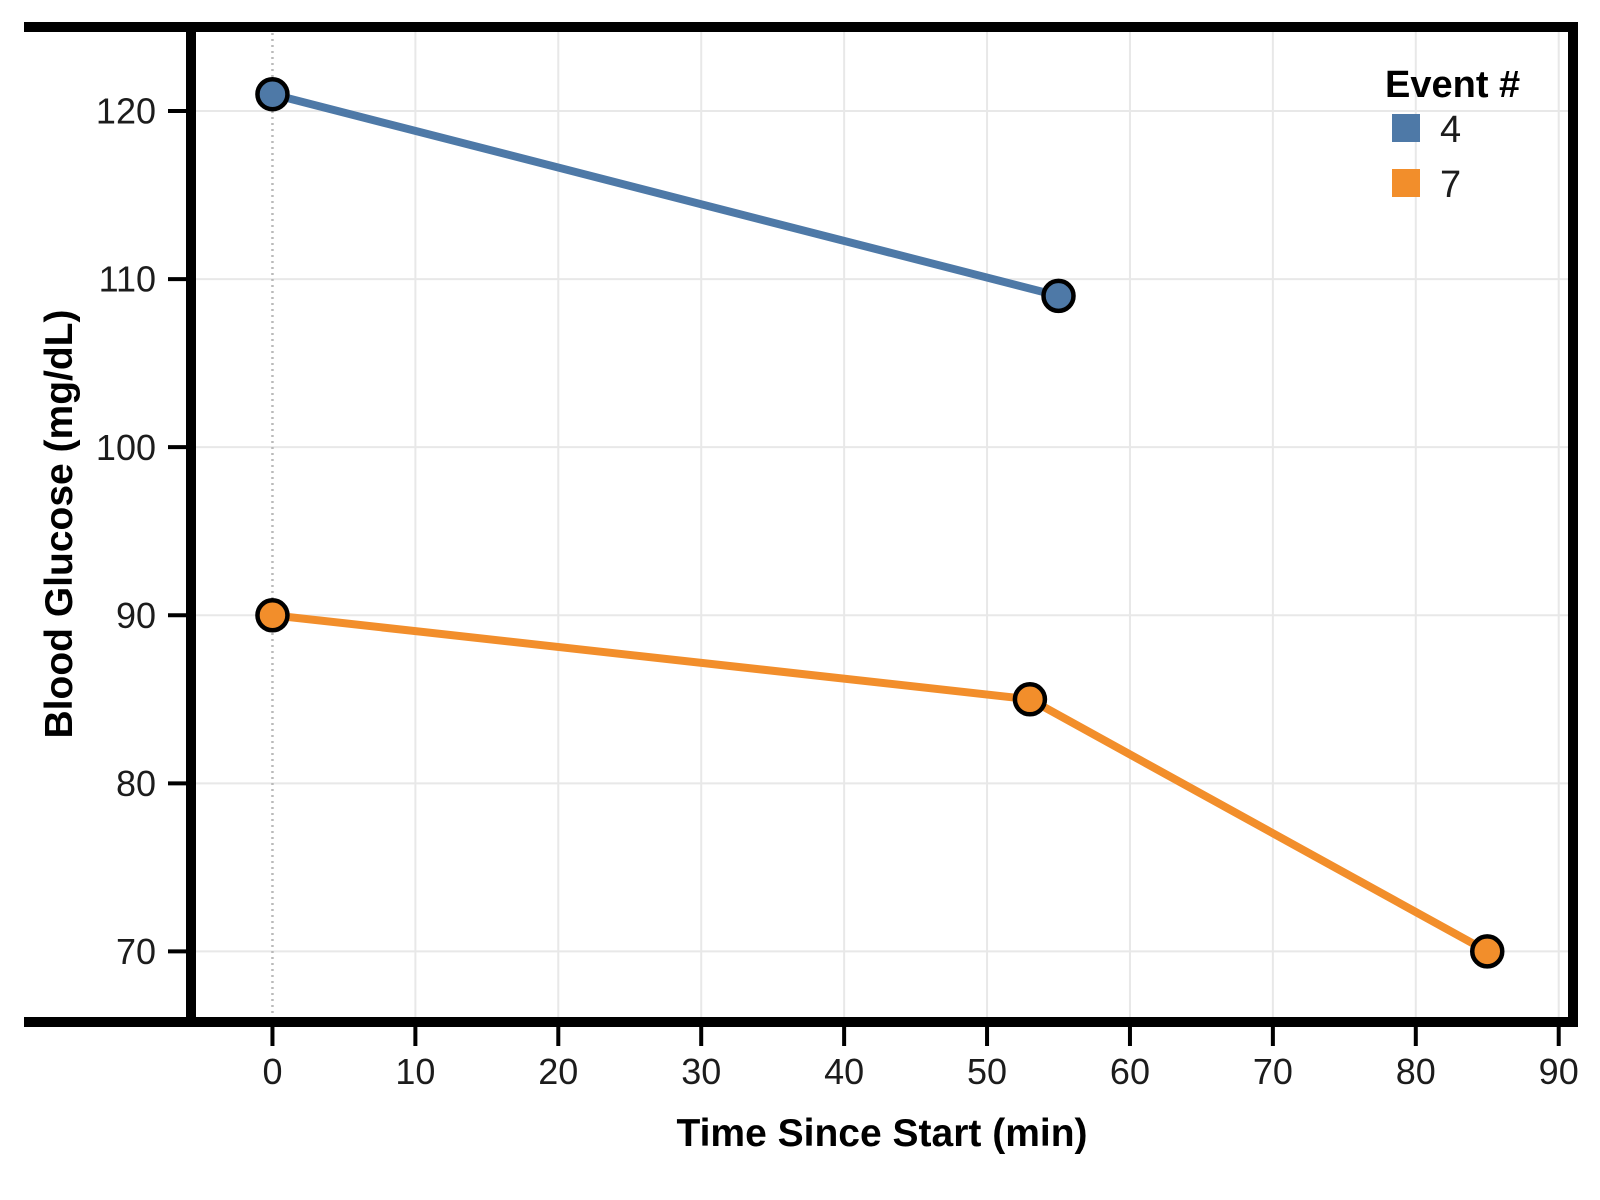 This screenshot has width=1600, height=1200. What do you see at coordinates (136, 783) in the screenshot?
I see `y-tick-label: 80` at bounding box center [136, 783].